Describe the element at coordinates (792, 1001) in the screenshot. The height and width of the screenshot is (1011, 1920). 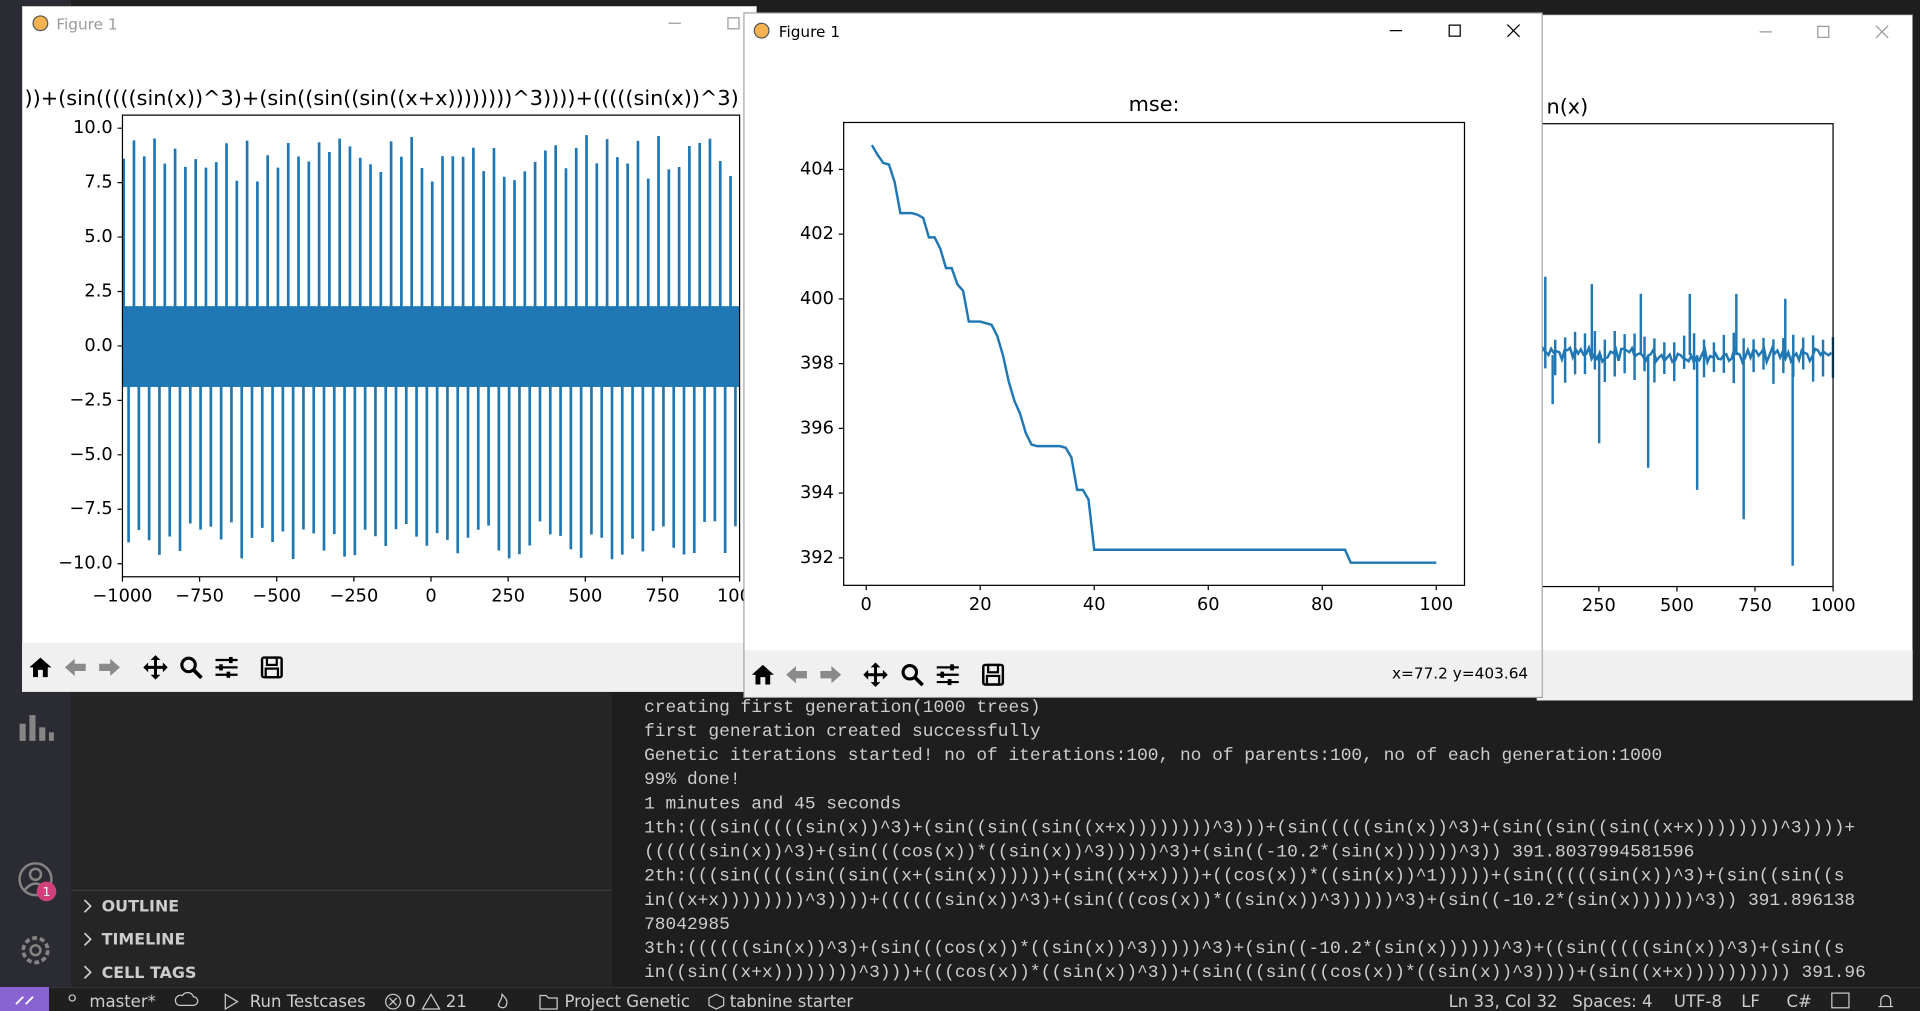
I see `tabnine: tabnine starter` at that location.